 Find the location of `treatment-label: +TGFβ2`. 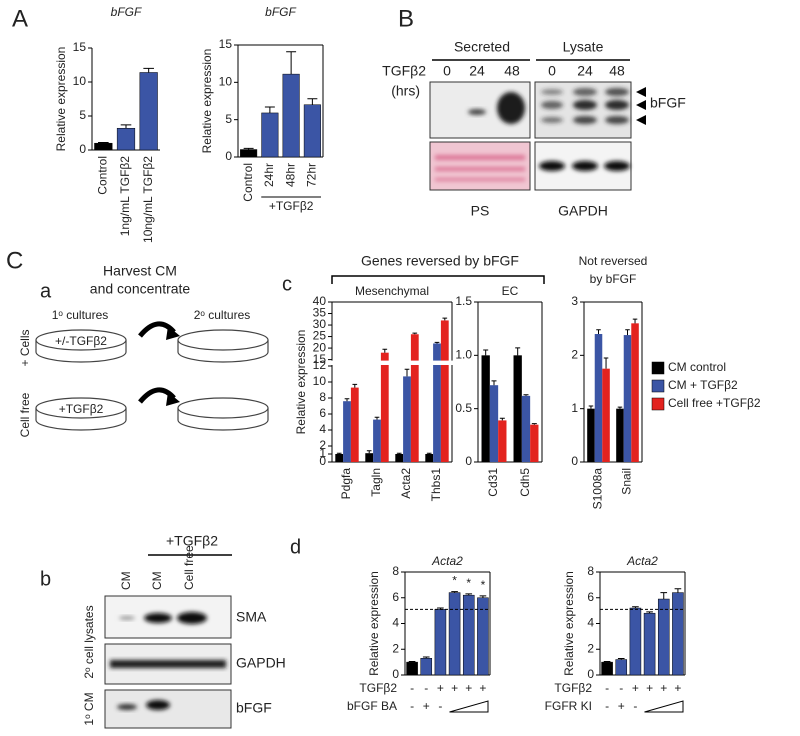

treatment-label: +TGFβ2 is located at coordinates (192, 541).